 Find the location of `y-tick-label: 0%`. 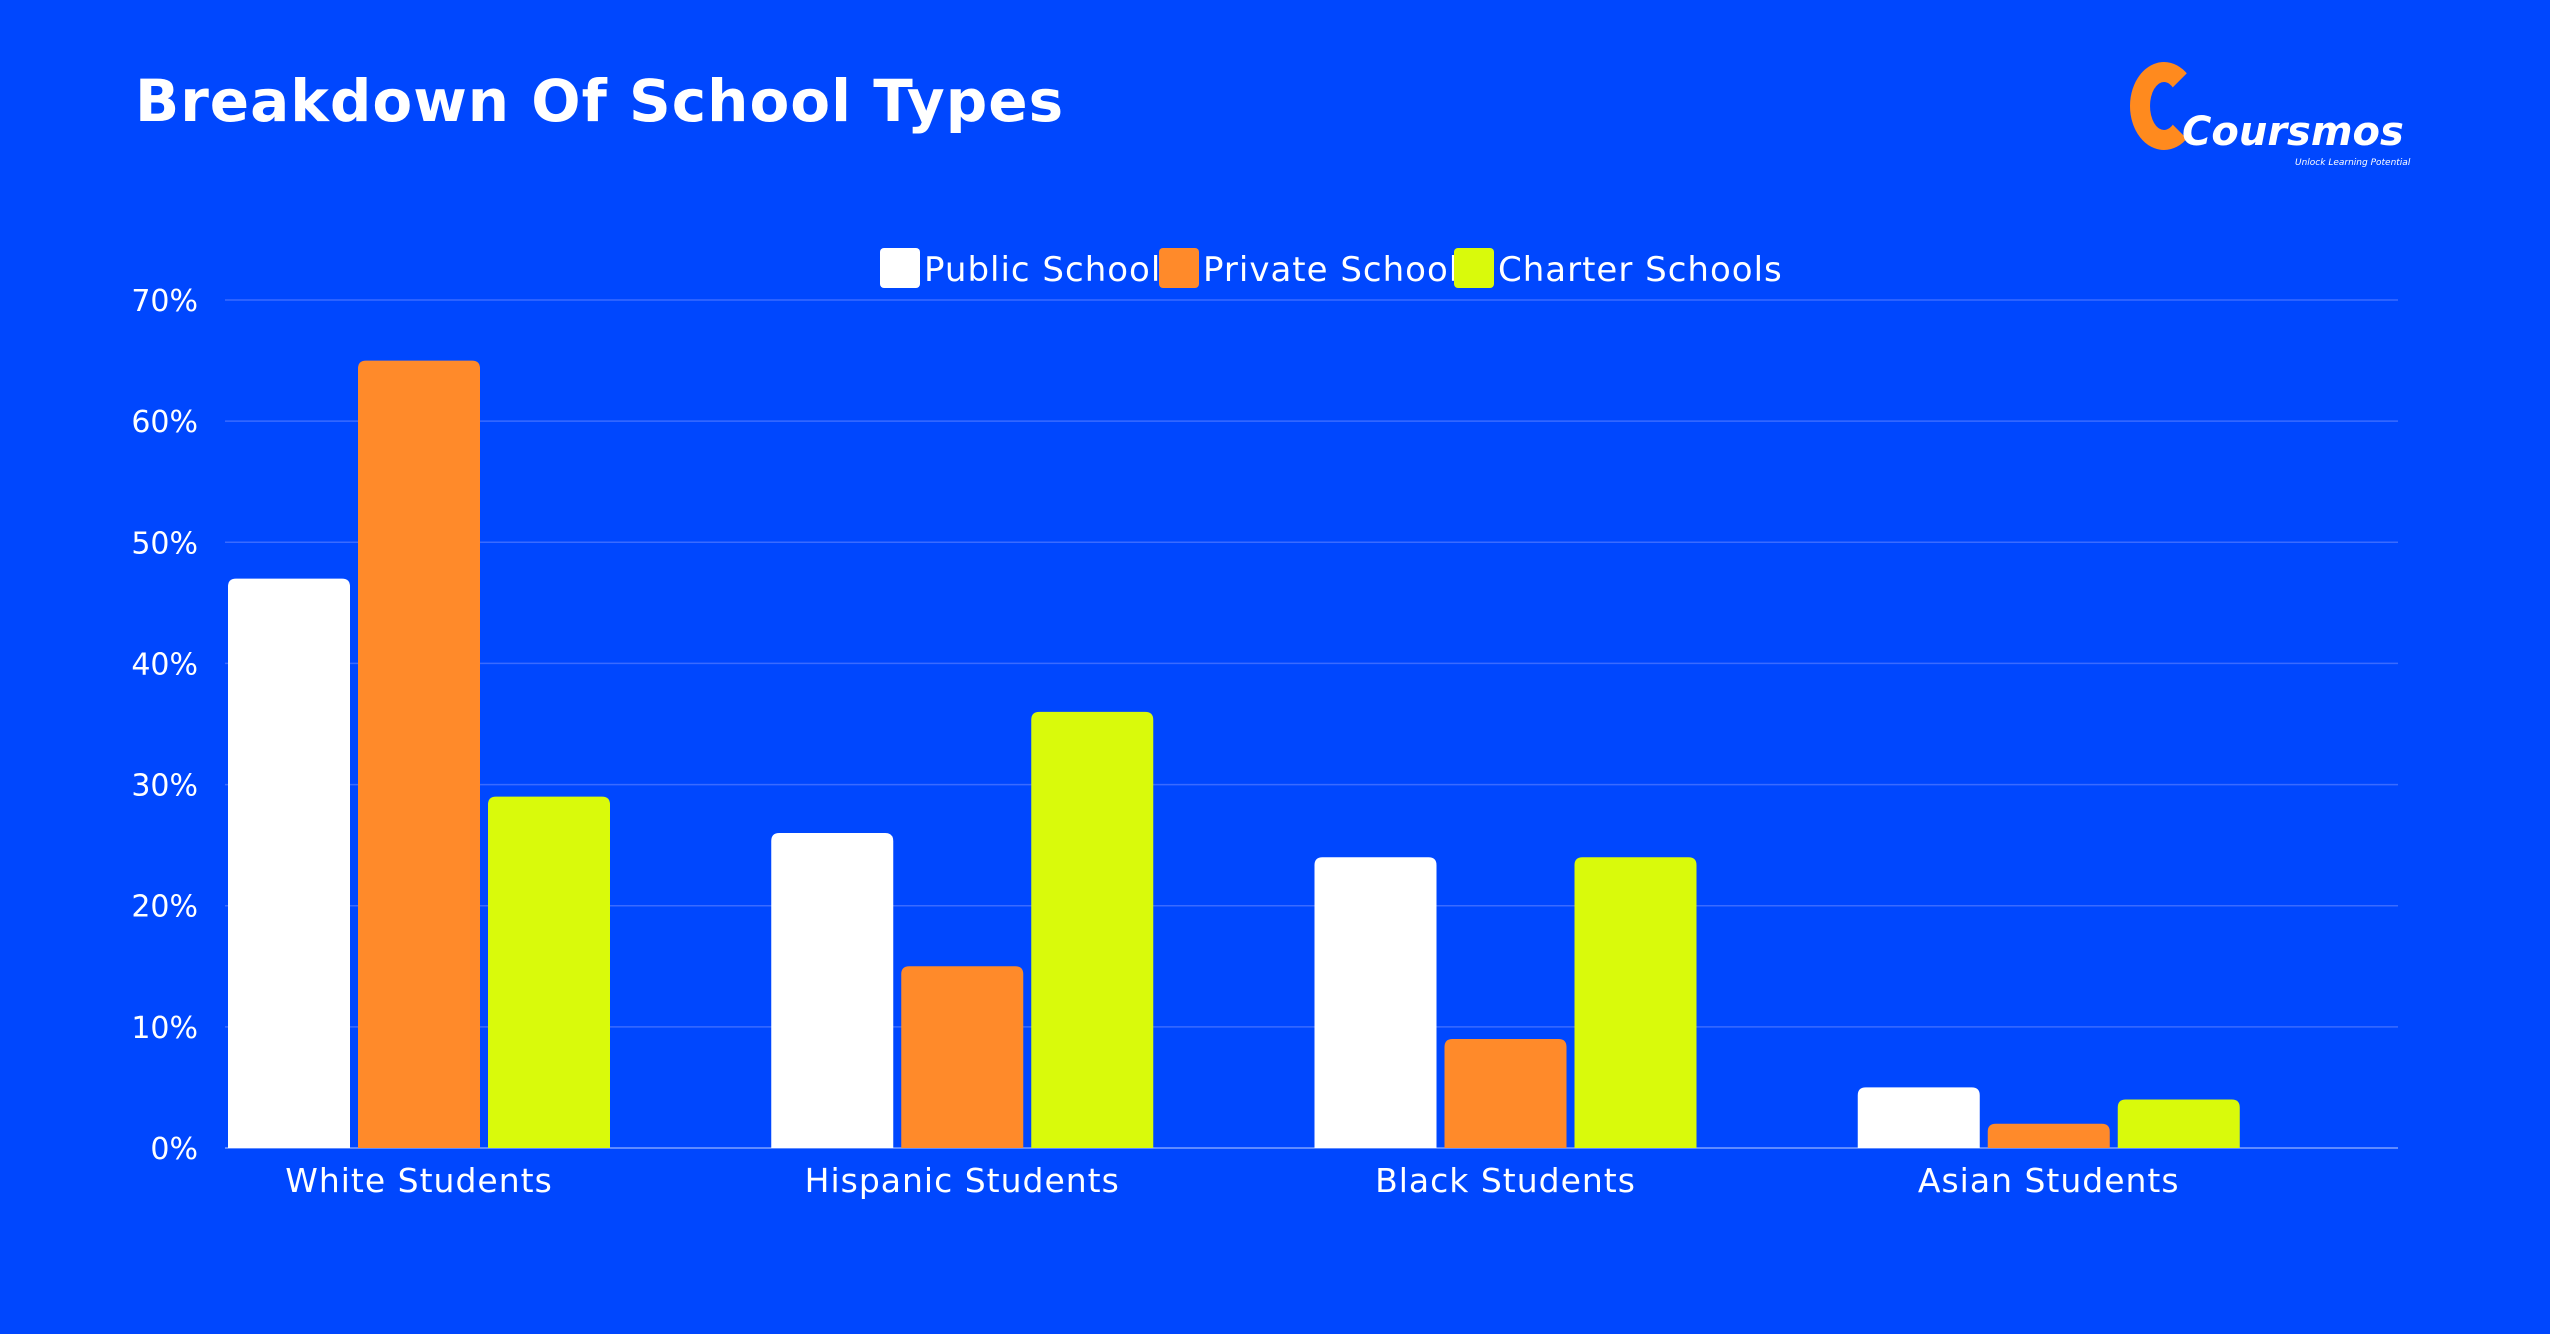

y-tick-label: 0% is located at coordinates (174, 1149).